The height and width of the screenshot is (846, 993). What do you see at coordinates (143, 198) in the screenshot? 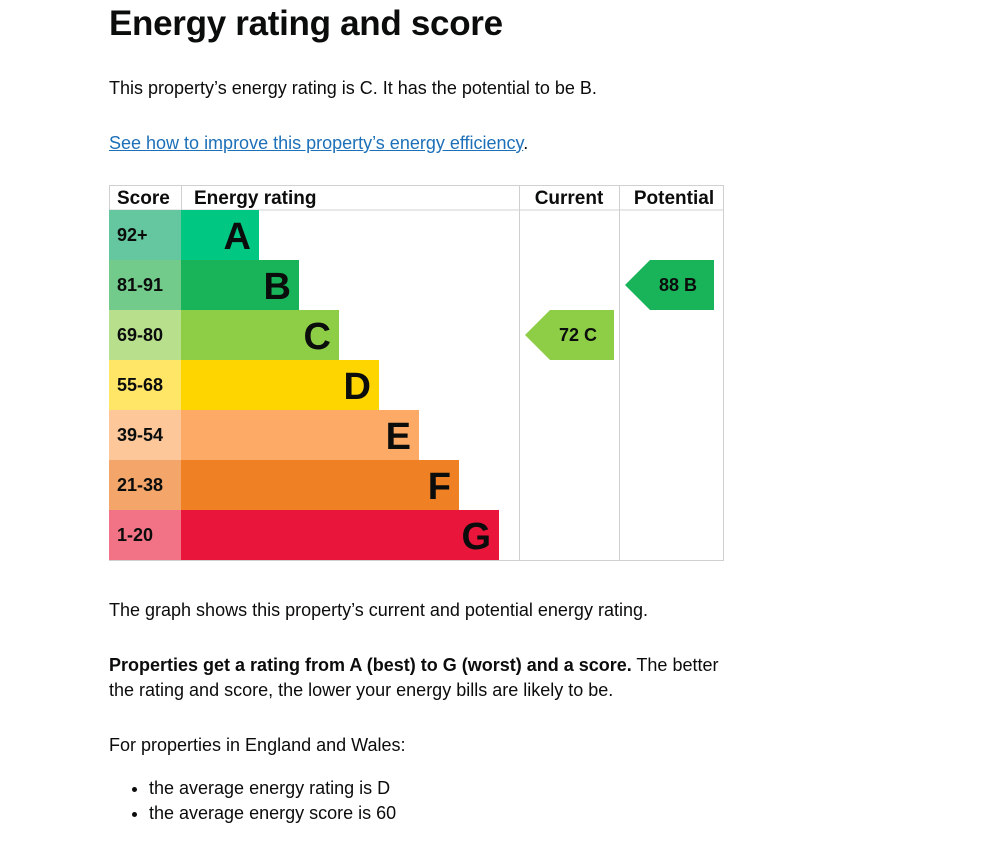
I see `header-score: Score` at bounding box center [143, 198].